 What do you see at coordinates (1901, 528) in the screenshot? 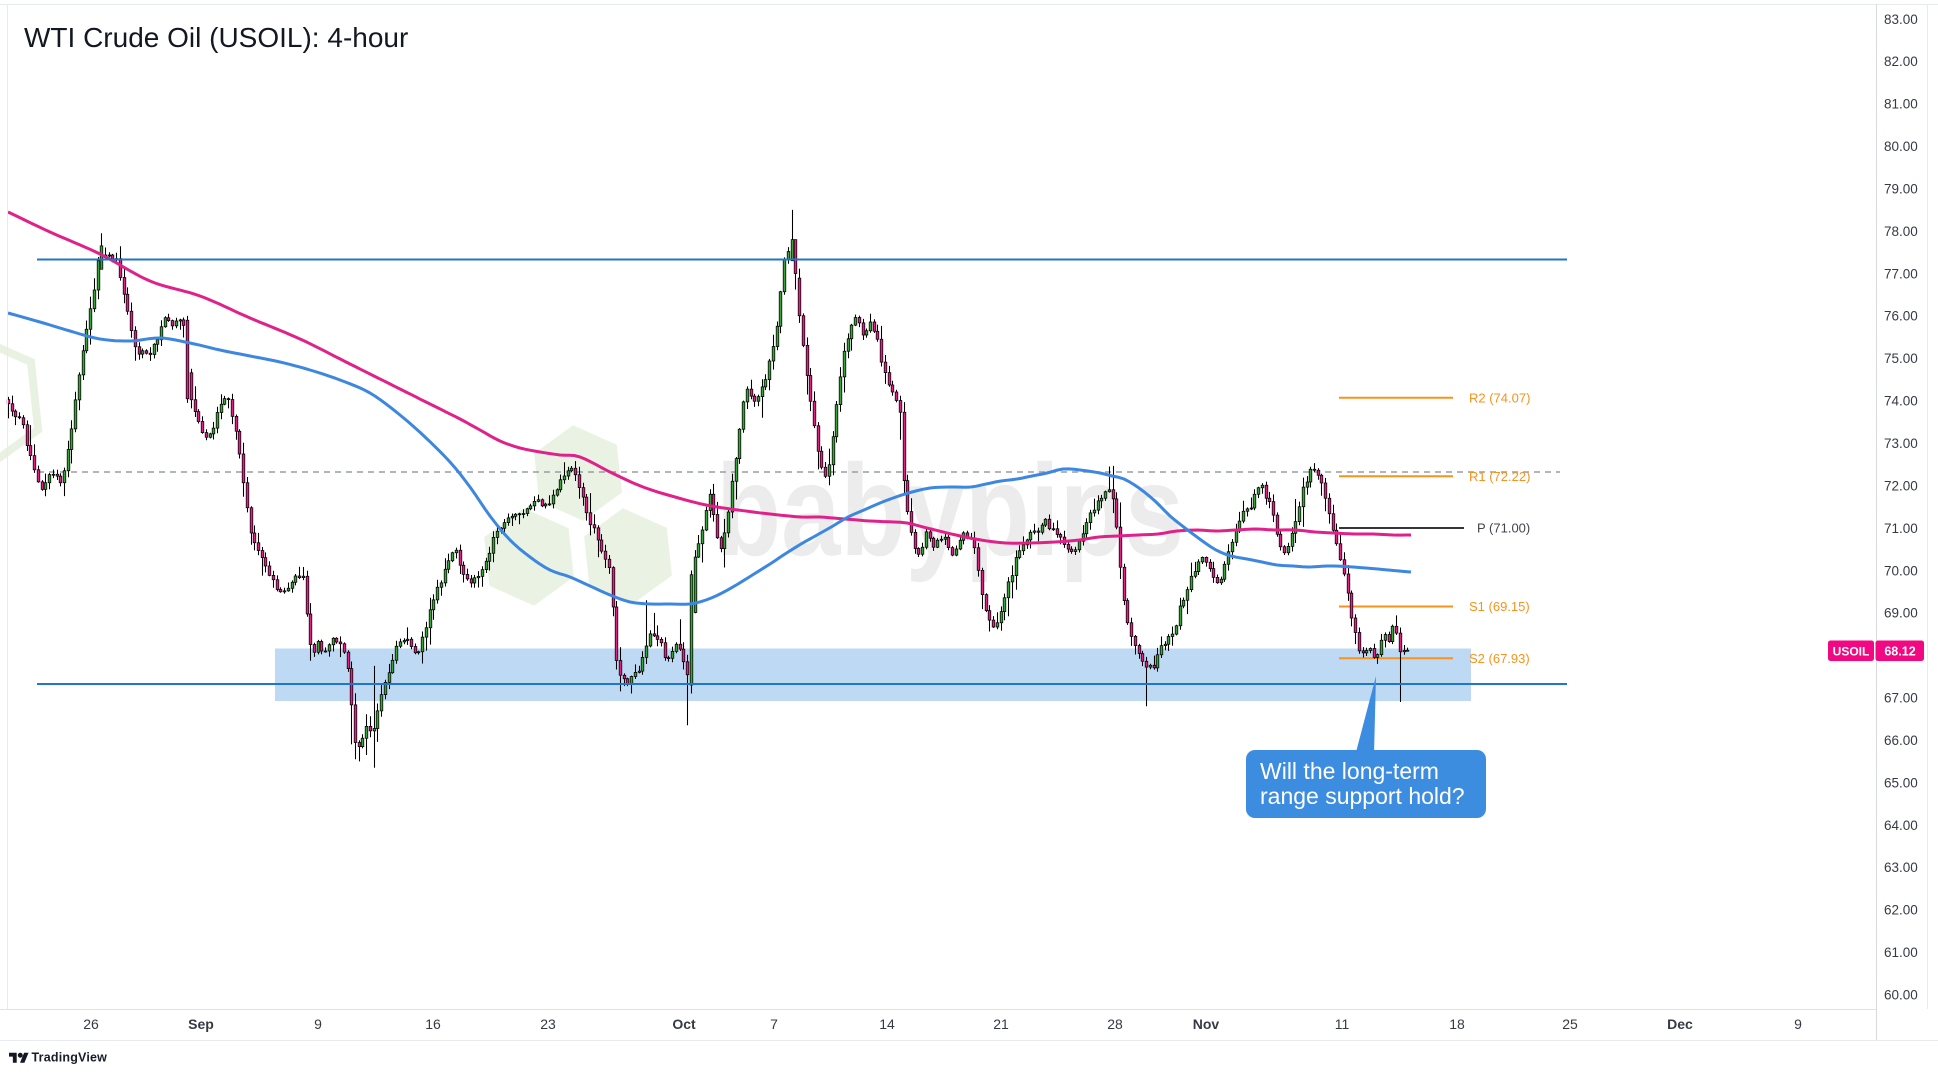
I see `svg-text: 71.00` at bounding box center [1901, 528].